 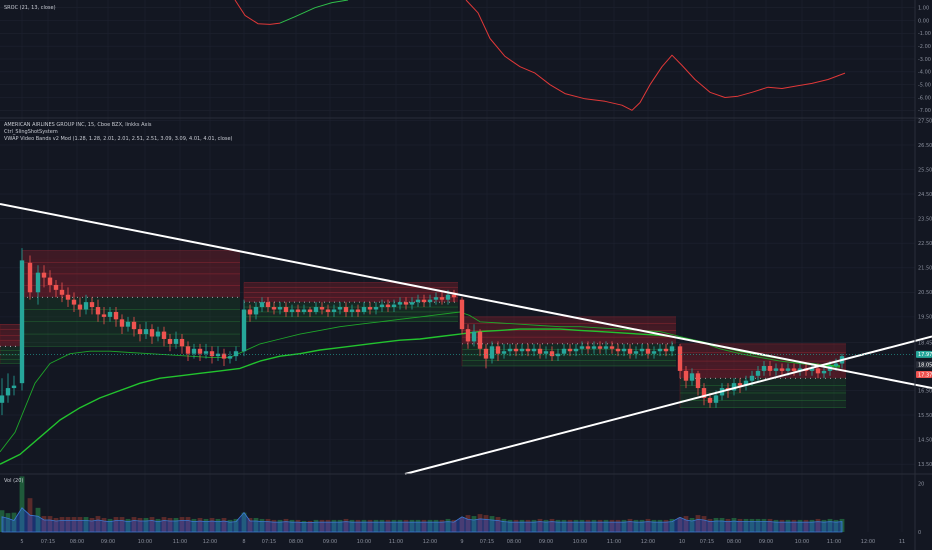 What do you see at coordinates (31, 132) in the screenshot?
I see `overlay-title-slingshot: Ctrl_SlingShotSystem` at bounding box center [31, 132].